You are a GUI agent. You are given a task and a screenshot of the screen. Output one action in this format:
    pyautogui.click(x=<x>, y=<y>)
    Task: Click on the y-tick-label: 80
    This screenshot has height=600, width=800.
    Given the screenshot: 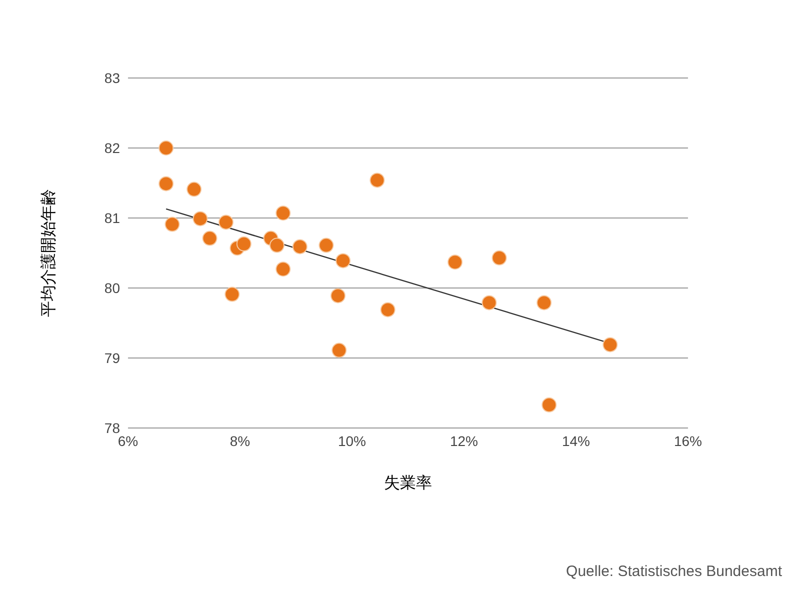 What is the action you would take?
    pyautogui.click(x=112, y=288)
    